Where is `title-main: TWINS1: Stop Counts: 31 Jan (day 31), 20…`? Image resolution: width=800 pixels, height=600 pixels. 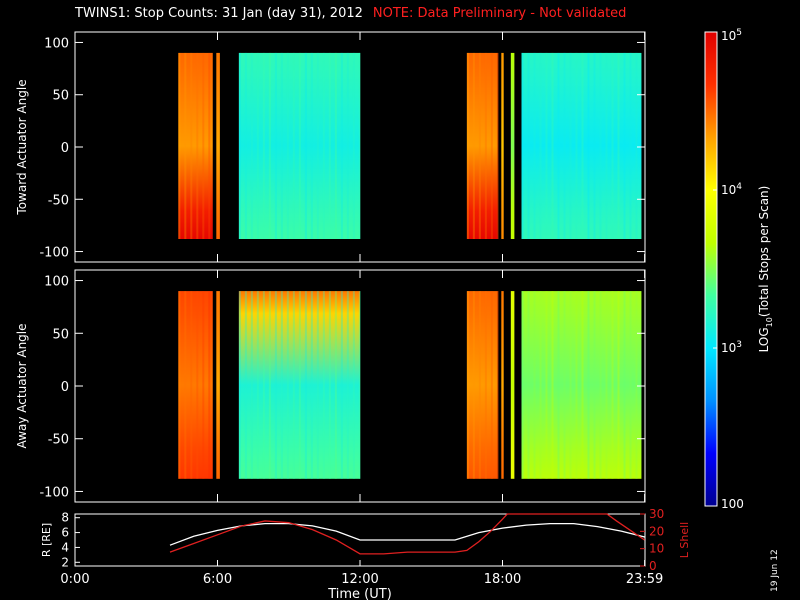 title-main: TWINS1: Stop Counts: 31 Jan (day 31), 20… is located at coordinates (219, 13).